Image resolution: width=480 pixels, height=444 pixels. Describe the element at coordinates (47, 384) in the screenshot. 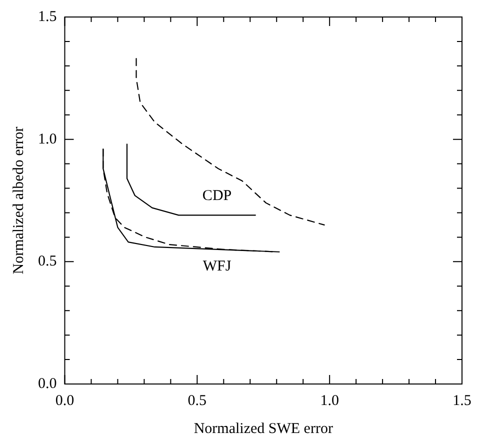

I see `y-tick-label: 0.0` at that location.